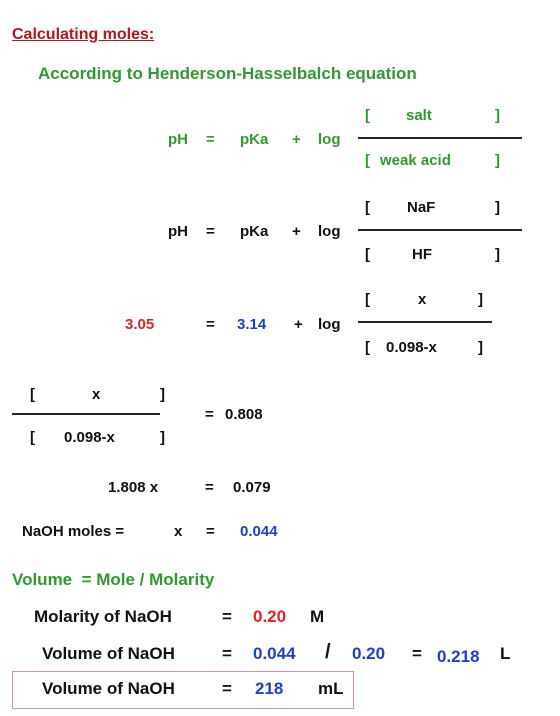 The image size is (560, 716). What do you see at coordinates (113, 579) in the screenshot?
I see `formula: Volume = Mole / Molarity` at bounding box center [113, 579].